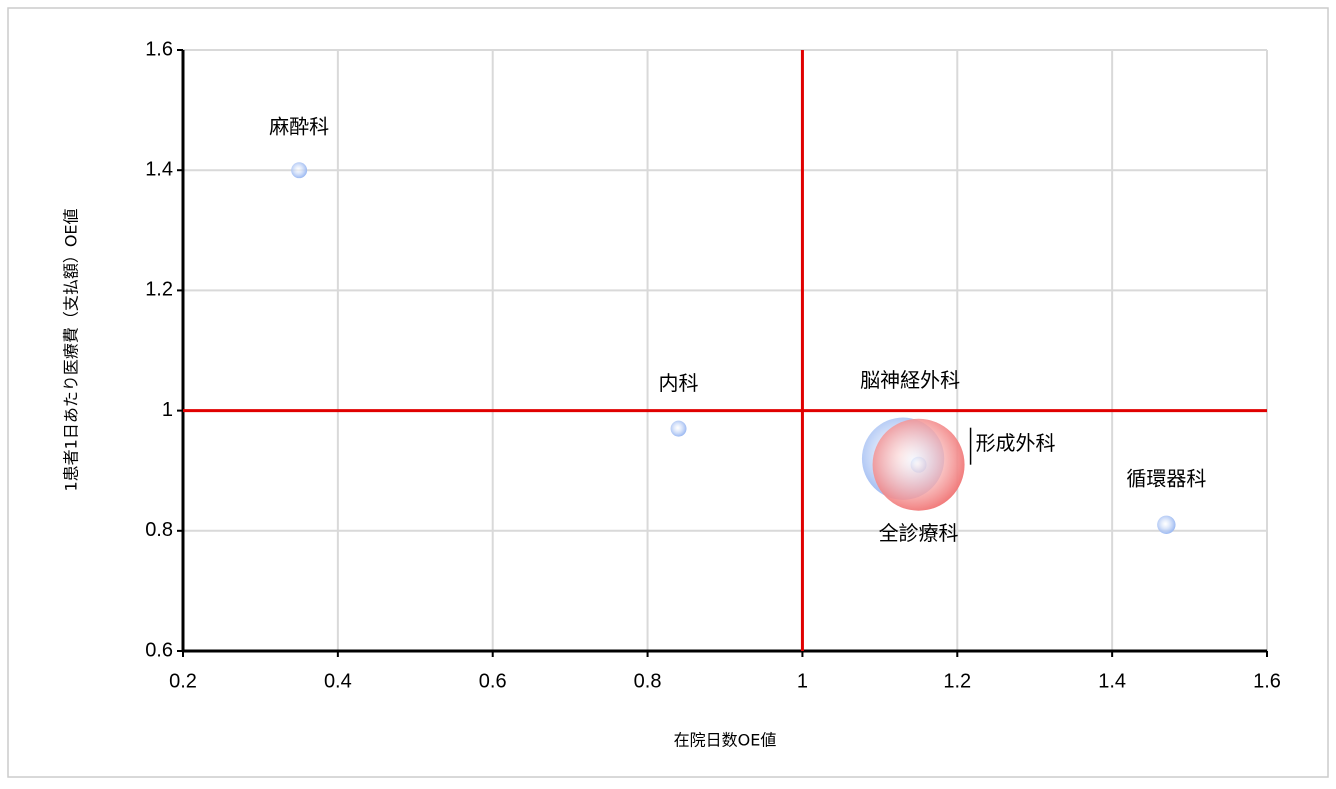 Image resolution: width=1336 pixels, height=789 pixels. What do you see at coordinates (802, 681) in the screenshot?
I see `x-tick-label: 1` at bounding box center [802, 681].